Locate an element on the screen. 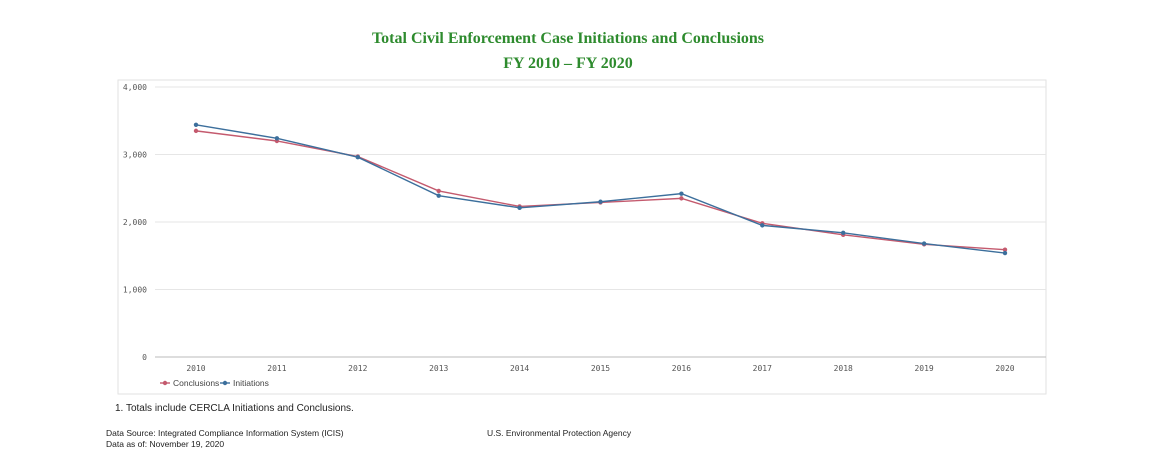 This screenshot has width=1154, height=454. conclusions-legend-marker is located at coordinates (165, 383).